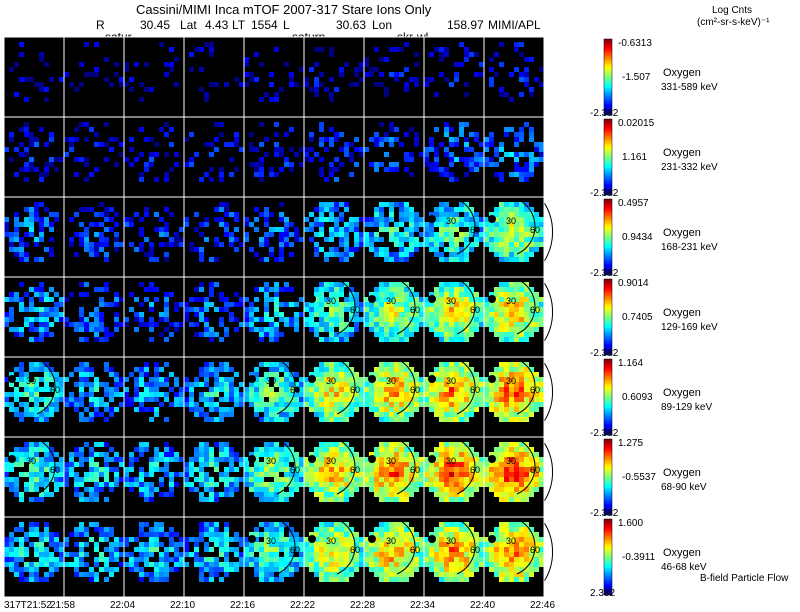 The width and height of the screenshot is (800, 612). What do you see at coordinates (682, 313) in the screenshot?
I see `species-3: Oxygen` at bounding box center [682, 313].